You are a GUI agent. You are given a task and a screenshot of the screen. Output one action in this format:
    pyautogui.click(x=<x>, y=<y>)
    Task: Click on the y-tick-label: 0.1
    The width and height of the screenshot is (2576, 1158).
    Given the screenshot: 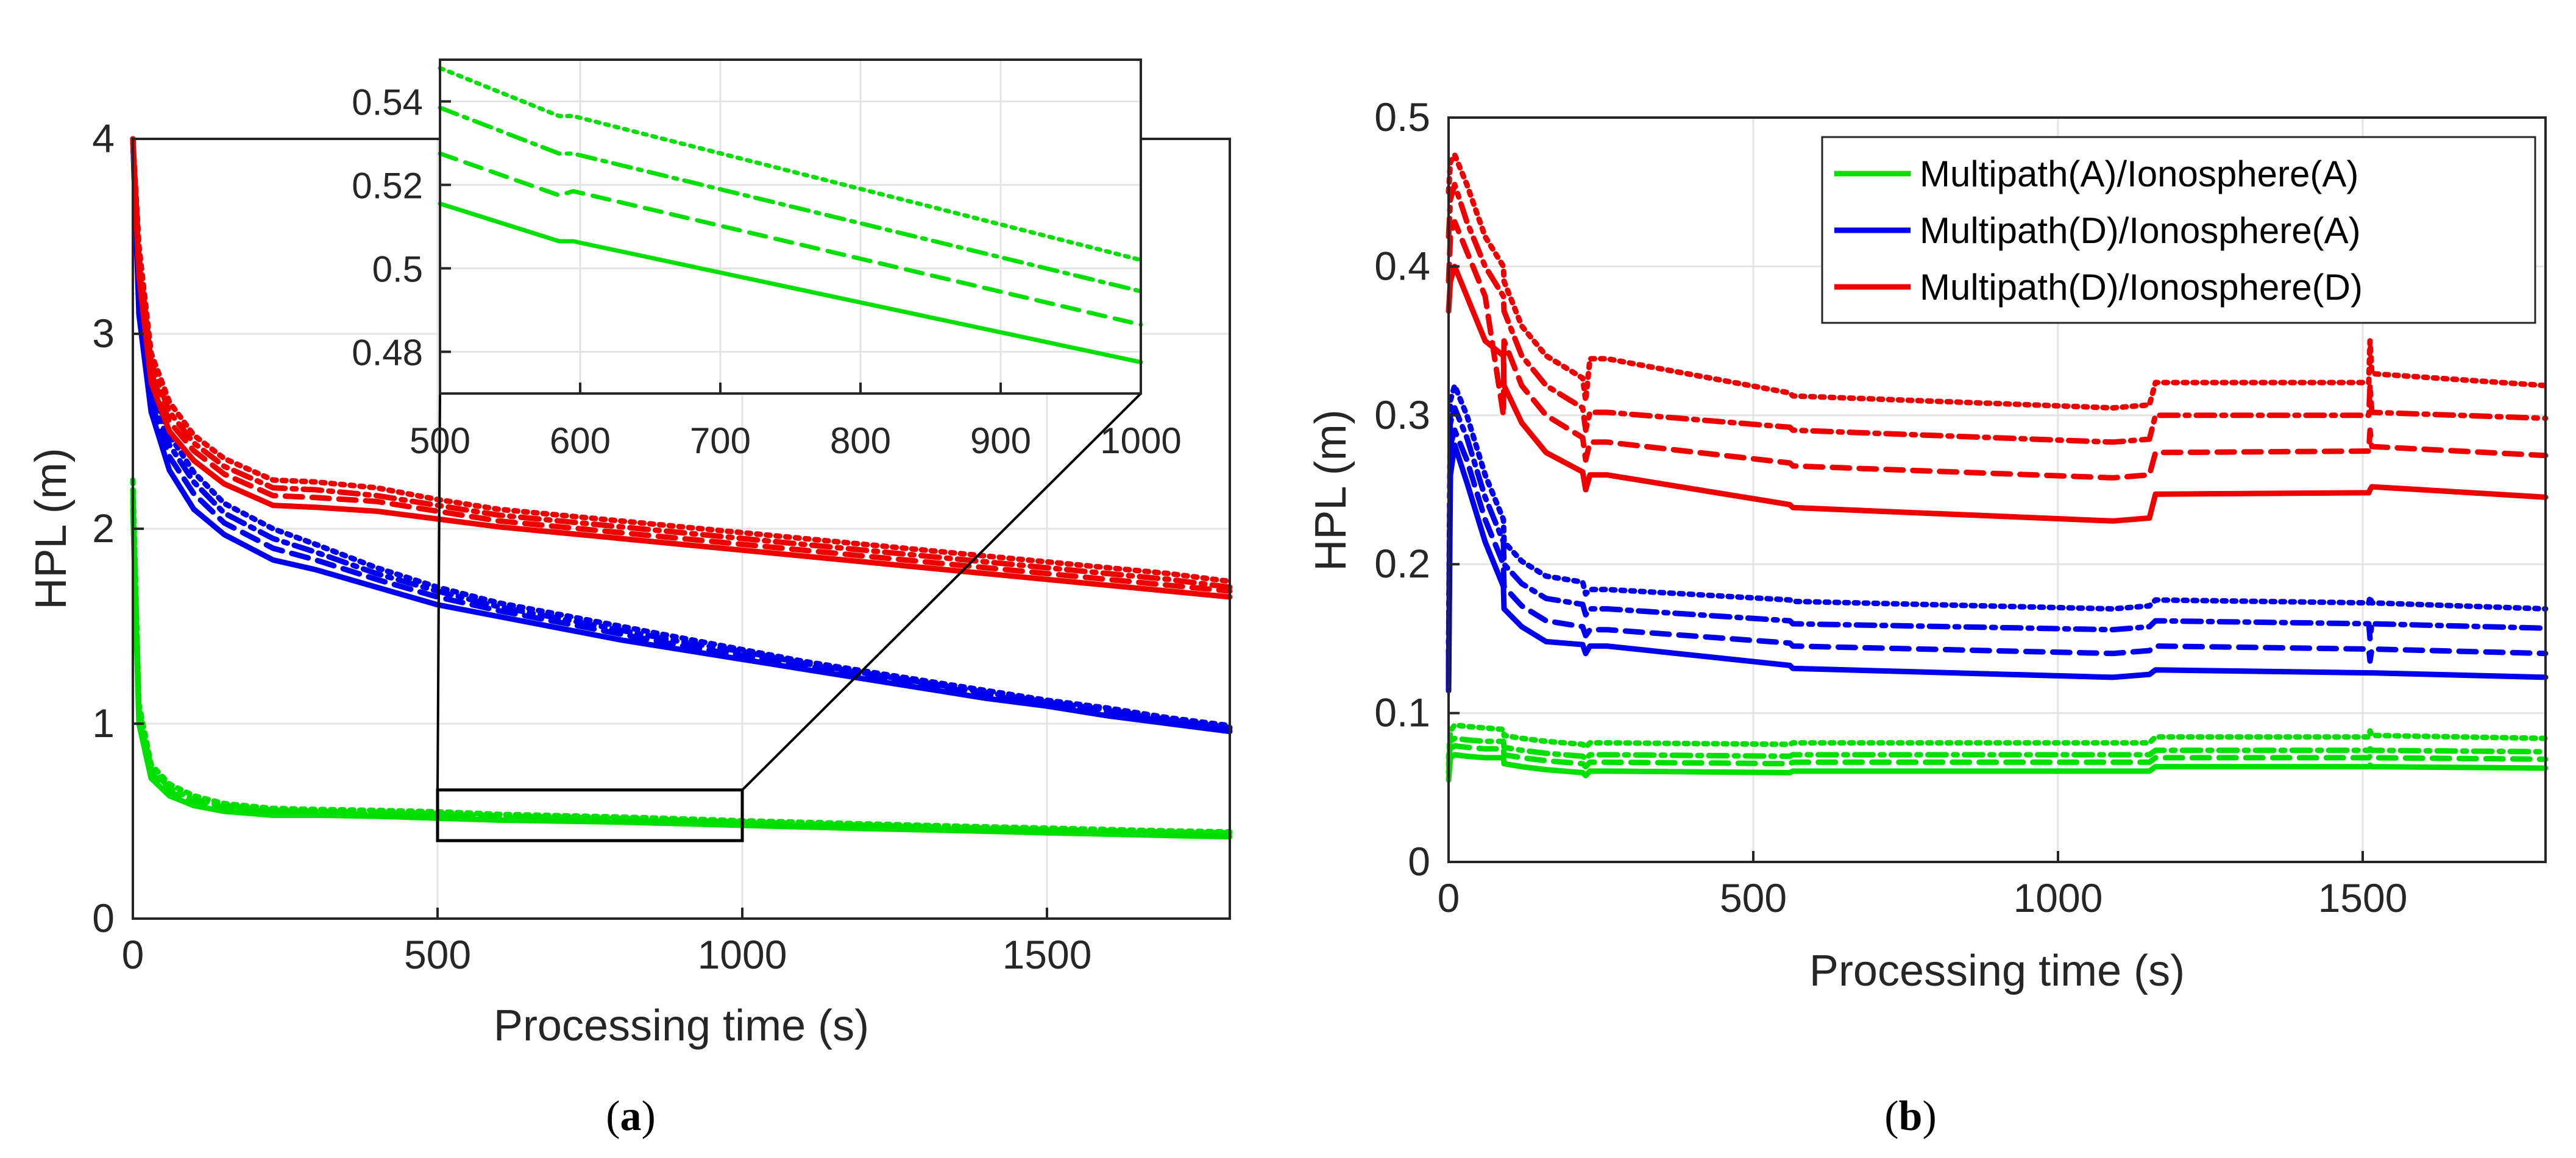 What is the action you would take?
    pyautogui.click(x=1402, y=712)
    